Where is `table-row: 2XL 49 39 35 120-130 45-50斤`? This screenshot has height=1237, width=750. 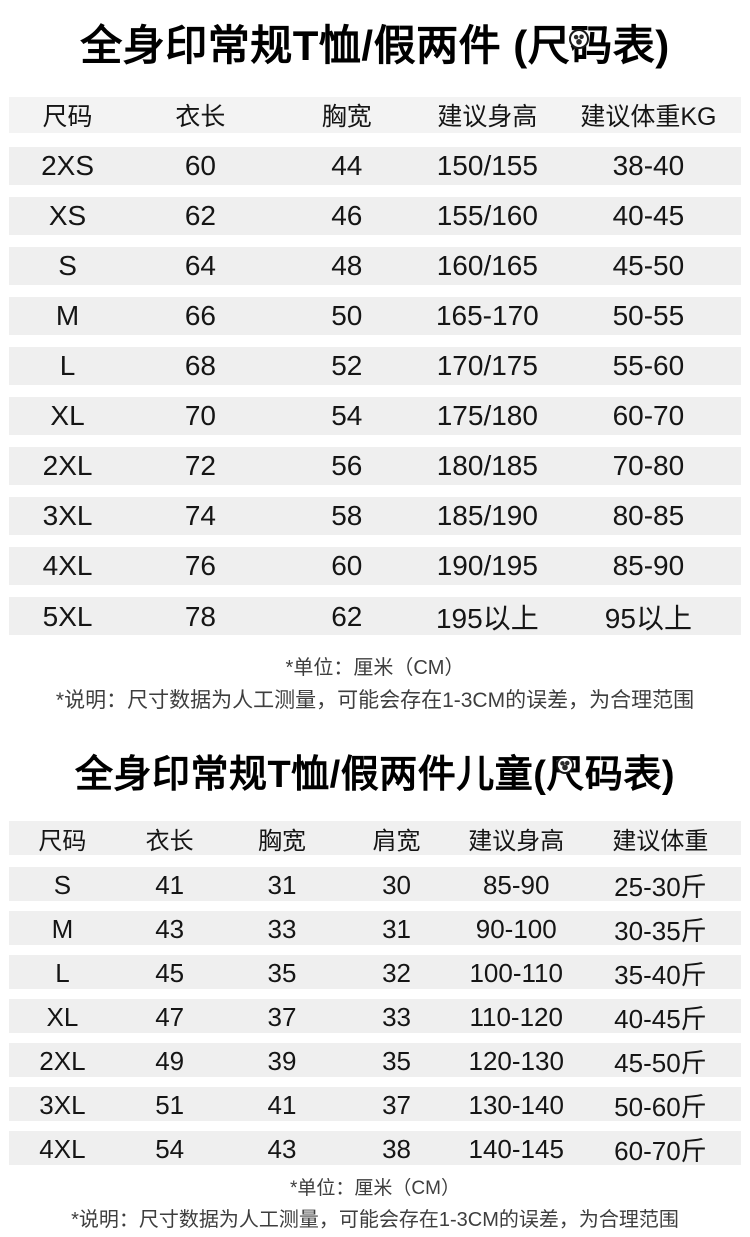
table-row: 2XL 49 39 35 120-130 45-50斤 is located at coordinates (375, 1060).